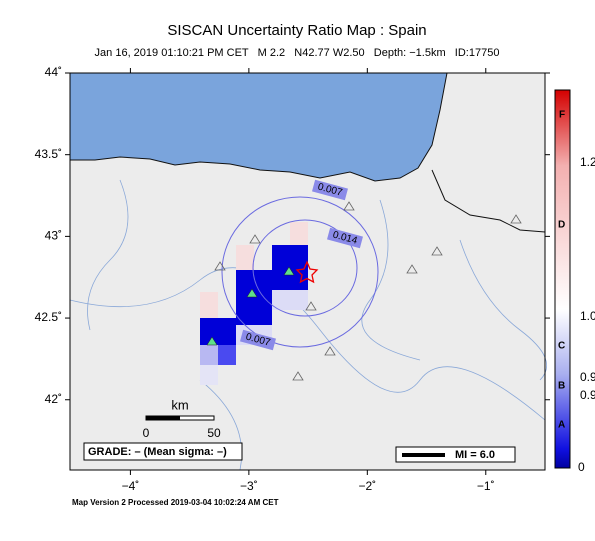 Image resolution: width=595 pixels, height=541 pixels. I want to click on colorbar-label: 0, so click(581, 467).